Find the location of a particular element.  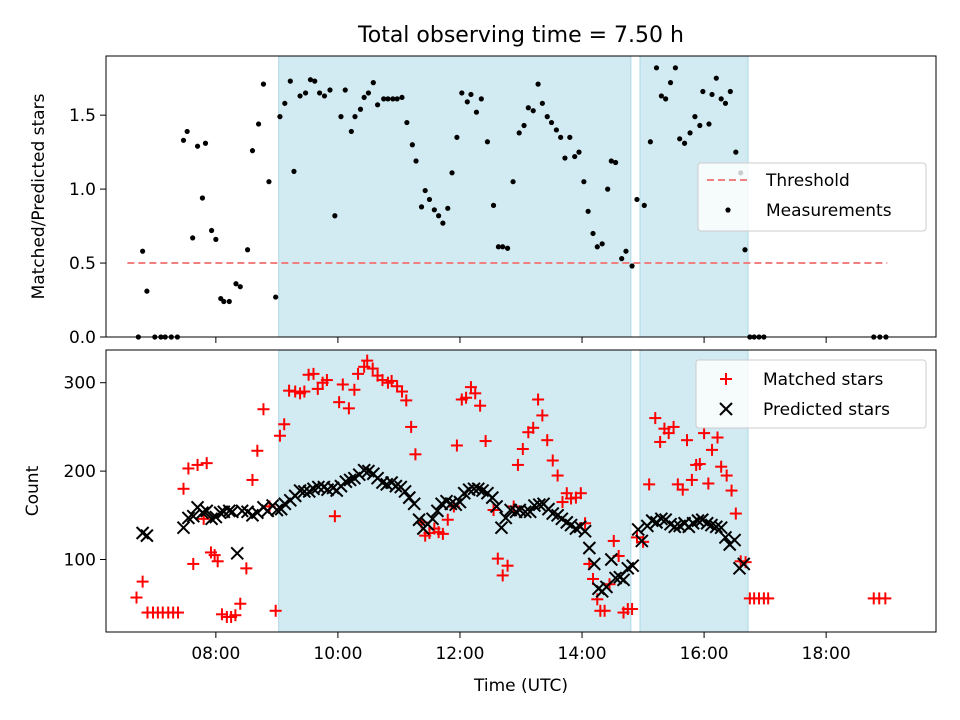

measurements-legend-label: Measurements is located at coordinates (829, 211).